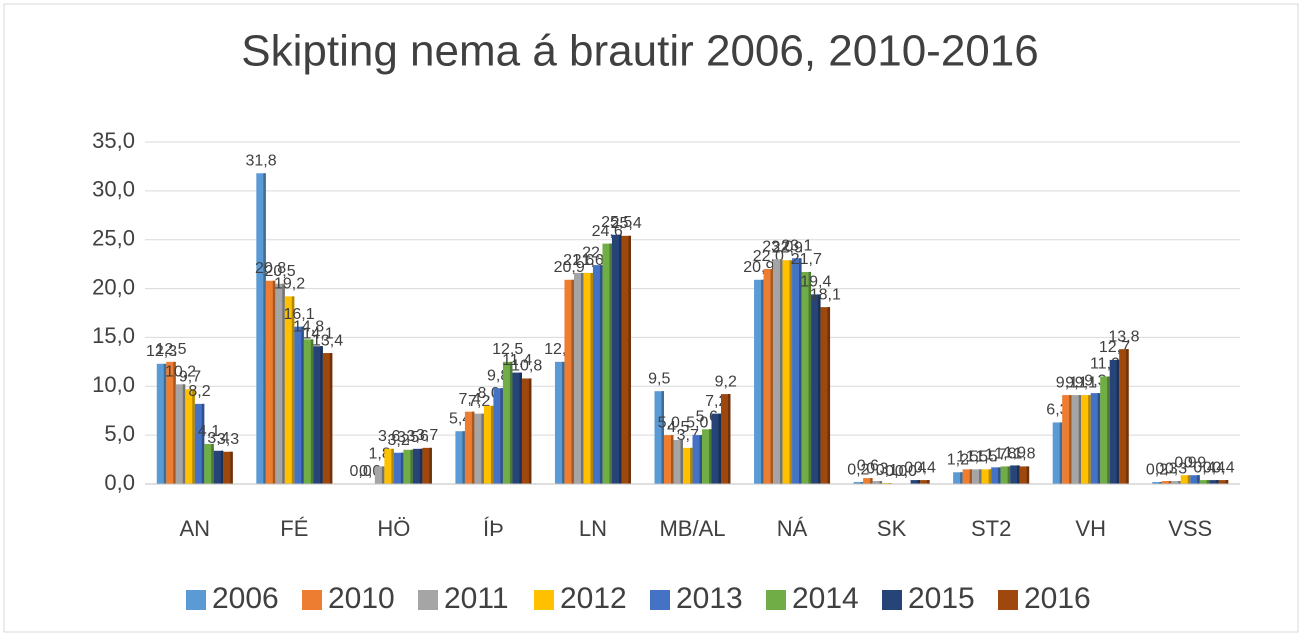 This screenshot has height=643, width=1304. What do you see at coordinates (678, 427) in the screenshot?
I see `data-label: 4,5` at bounding box center [678, 427].